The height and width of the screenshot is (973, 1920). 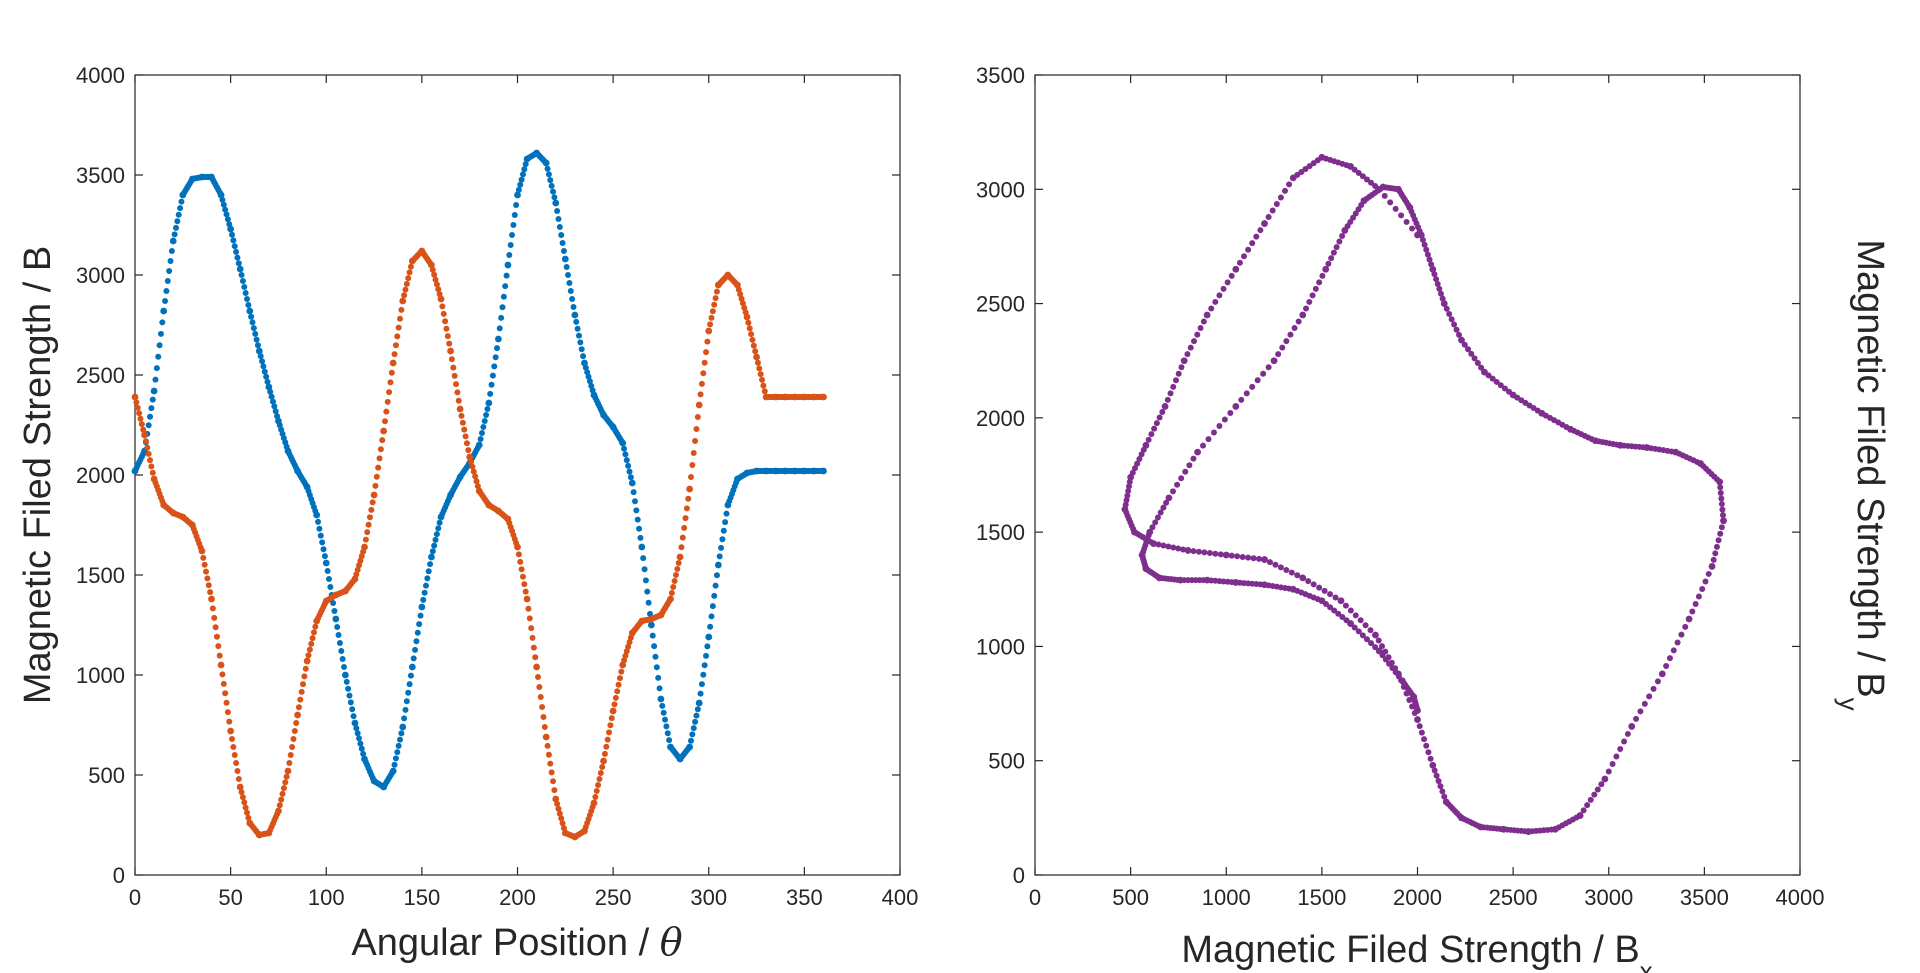 What do you see at coordinates (613, 897) in the screenshot?
I see `left-x-tick-label: 250` at bounding box center [613, 897].